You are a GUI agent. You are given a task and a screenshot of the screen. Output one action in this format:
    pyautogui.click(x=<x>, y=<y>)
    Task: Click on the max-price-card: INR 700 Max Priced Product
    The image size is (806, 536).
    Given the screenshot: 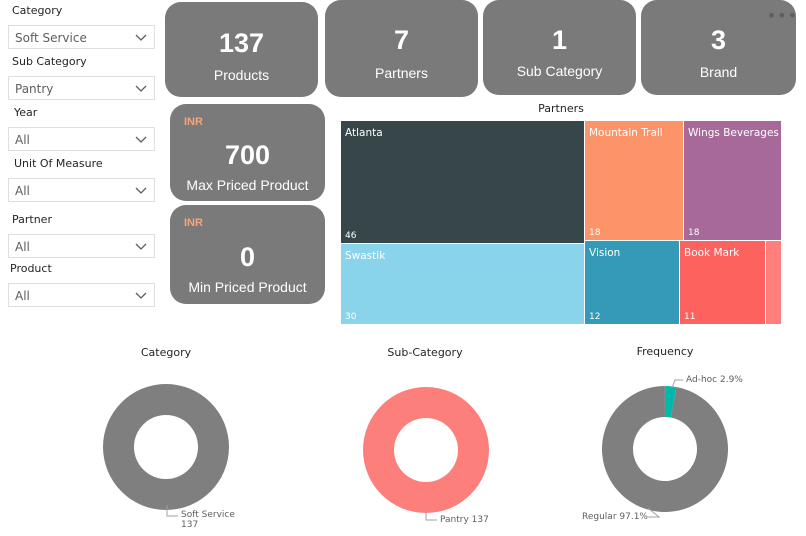 What is the action you would take?
    pyautogui.click(x=247, y=152)
    